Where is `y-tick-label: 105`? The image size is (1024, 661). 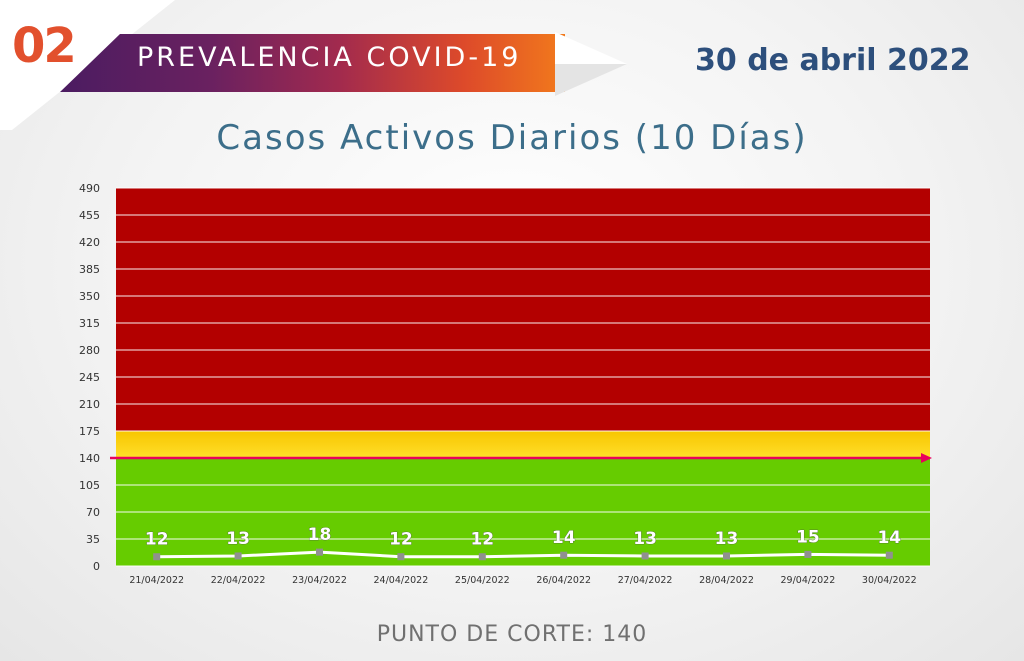 y-tick-label: 105 is located at coordinates (89, 485).